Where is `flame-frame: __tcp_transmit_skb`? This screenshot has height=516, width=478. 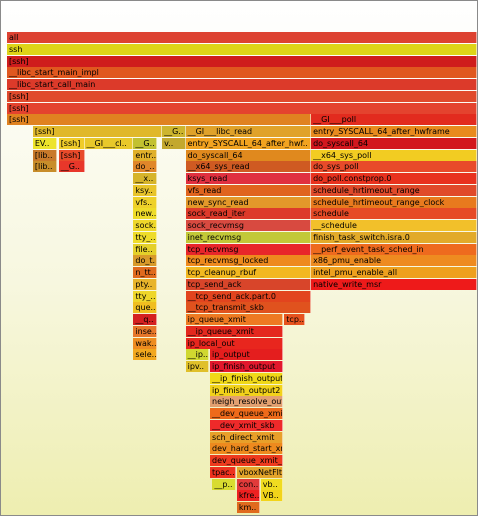
flame-frame: __tcp_transmit_skb is located at coordinates (248, 308).